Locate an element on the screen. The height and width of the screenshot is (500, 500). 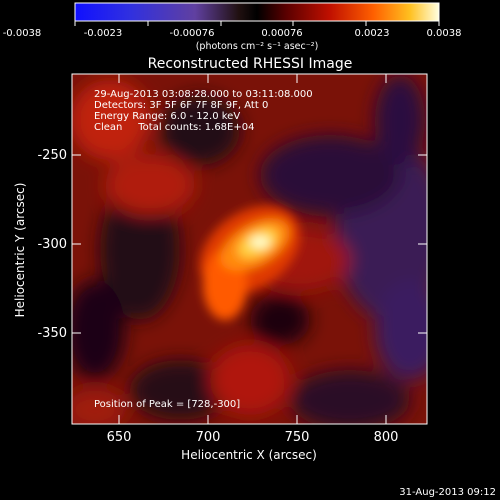
timestamp: 31-Aug-2013 09:12 is located at coordinates (447, 492).